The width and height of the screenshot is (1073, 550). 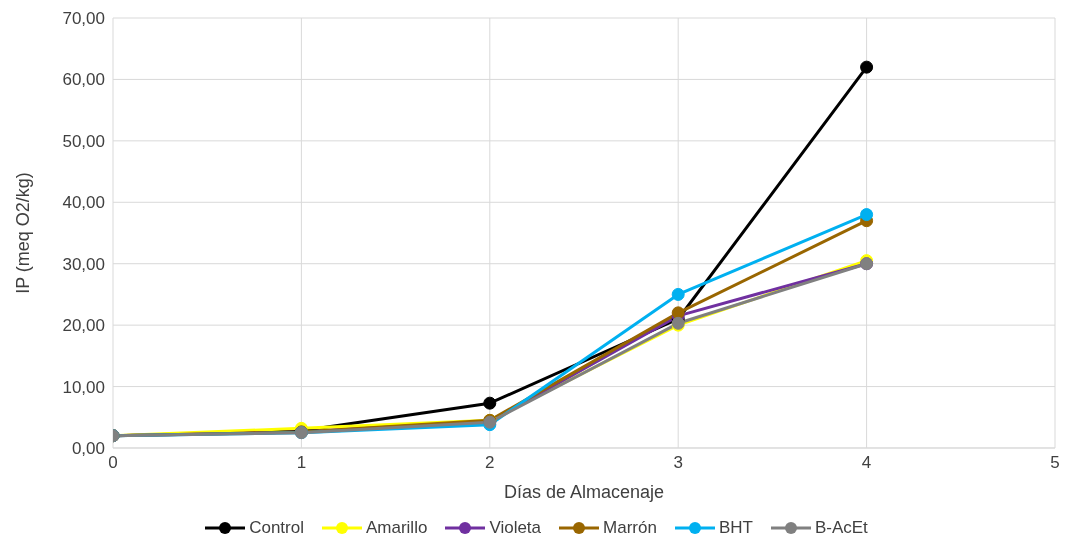 I want to click on x-axis-title: Días de Almacenaje, so click(x=584, y=492).